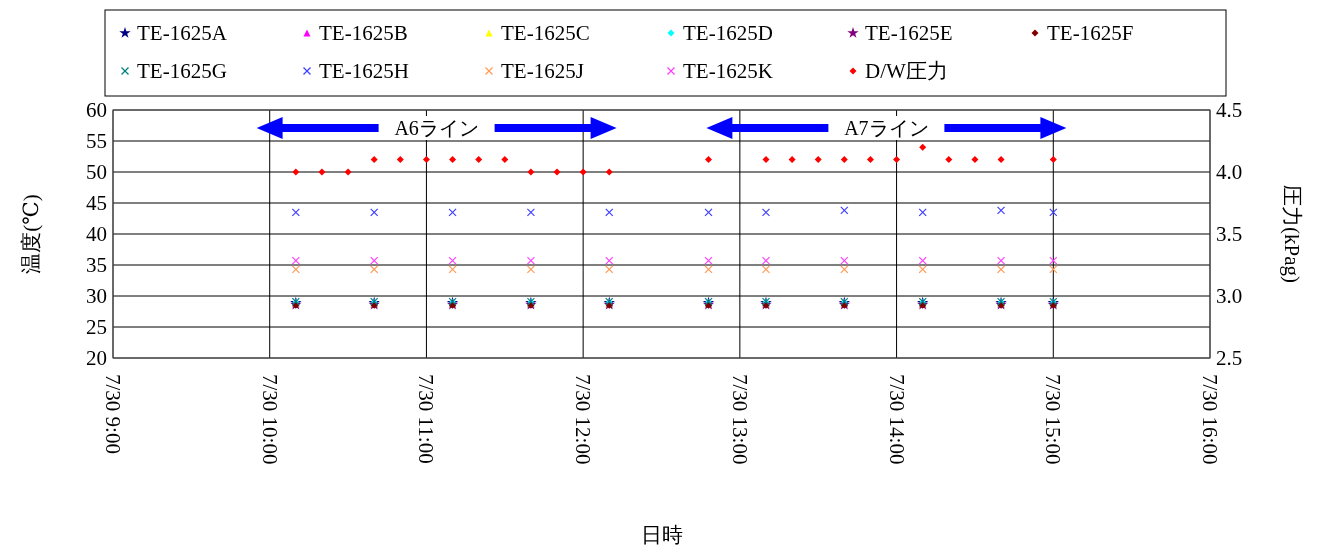 The image size is (1336, 556). What do you see at coordinates (96, 172) in the screenshot?
I see `y-tick-label: 50` at bounding box center [96, 172].